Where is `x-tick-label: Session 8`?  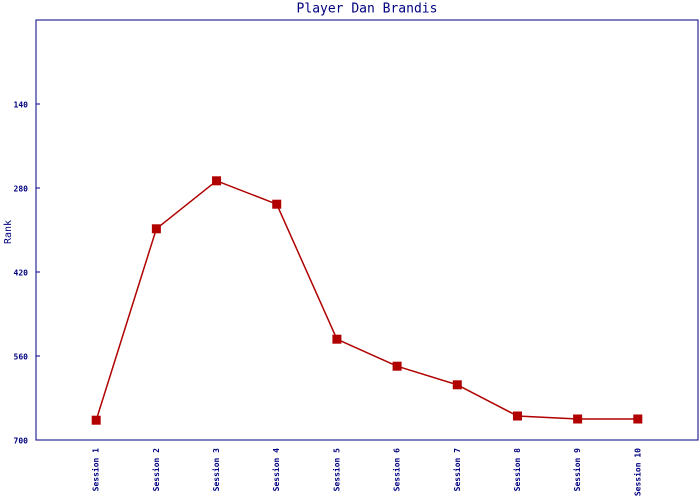
x-tick-label: Session 8 is located at coordinates (517, 470).